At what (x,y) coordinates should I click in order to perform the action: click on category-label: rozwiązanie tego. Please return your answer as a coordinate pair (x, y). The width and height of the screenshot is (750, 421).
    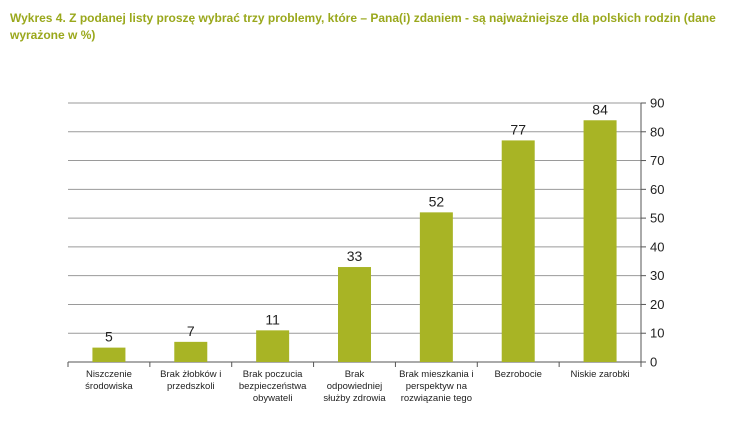
    Looking at the image, I should click on (436, 398).